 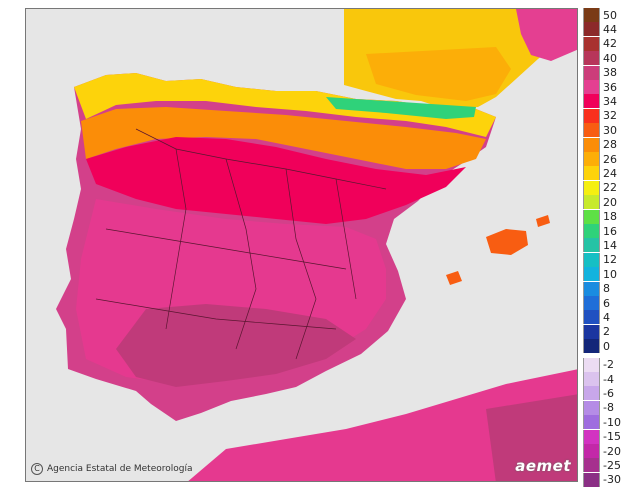 What do you see at coordinates (602, 451) in the screenshot?
I see `legend-row-negative-6: -20` at bounding box center [602, 451].